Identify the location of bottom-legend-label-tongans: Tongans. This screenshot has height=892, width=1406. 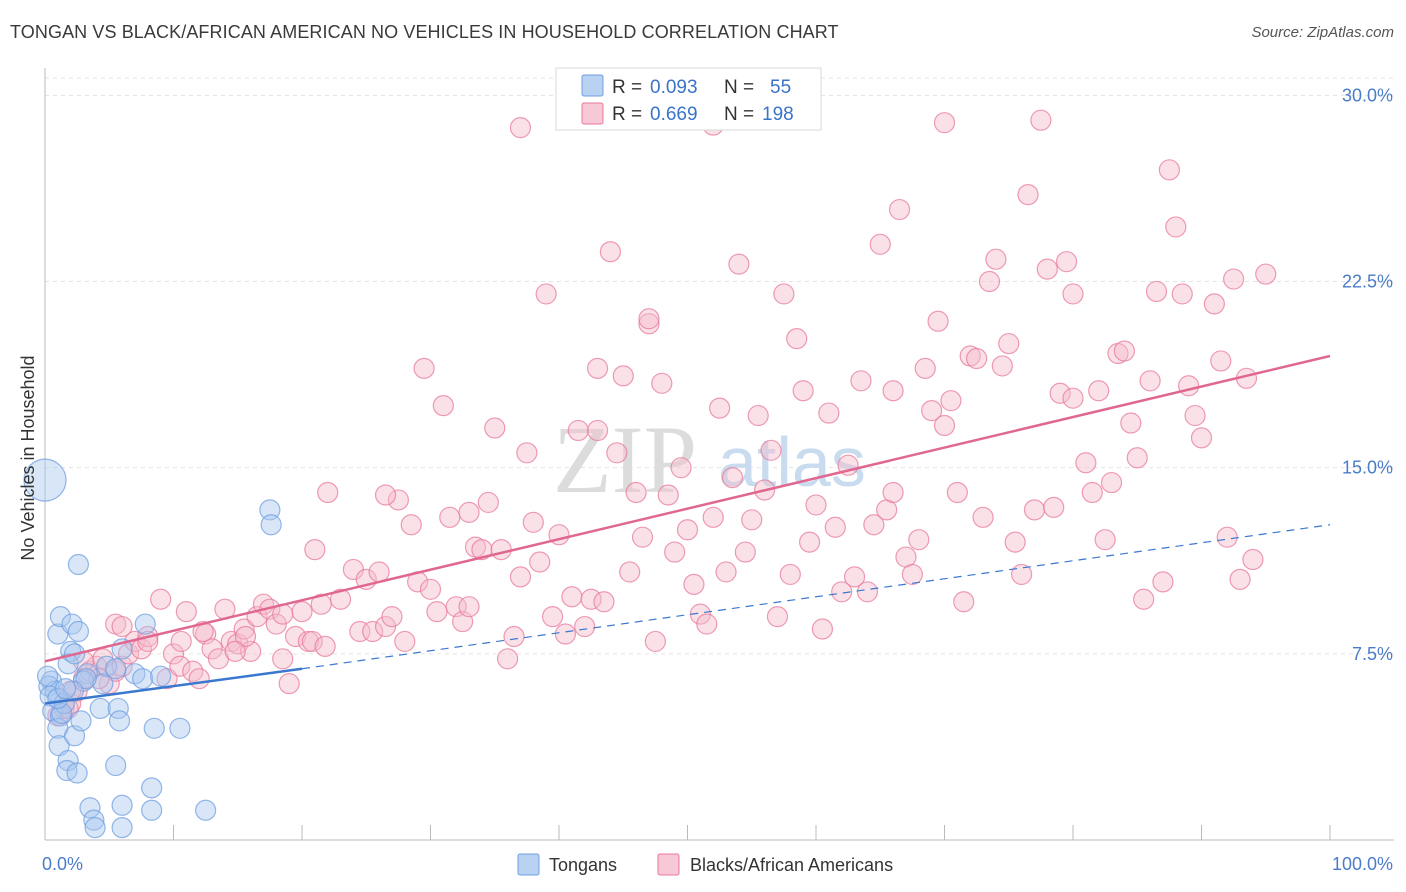
(583, 865).